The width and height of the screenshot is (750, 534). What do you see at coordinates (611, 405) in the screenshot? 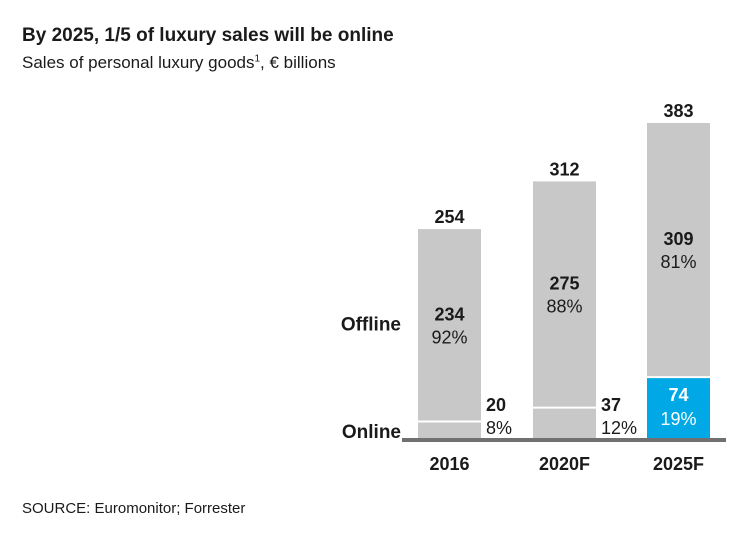
I see `online-value-label-2020F: 37` at bounding box center [611, 405].